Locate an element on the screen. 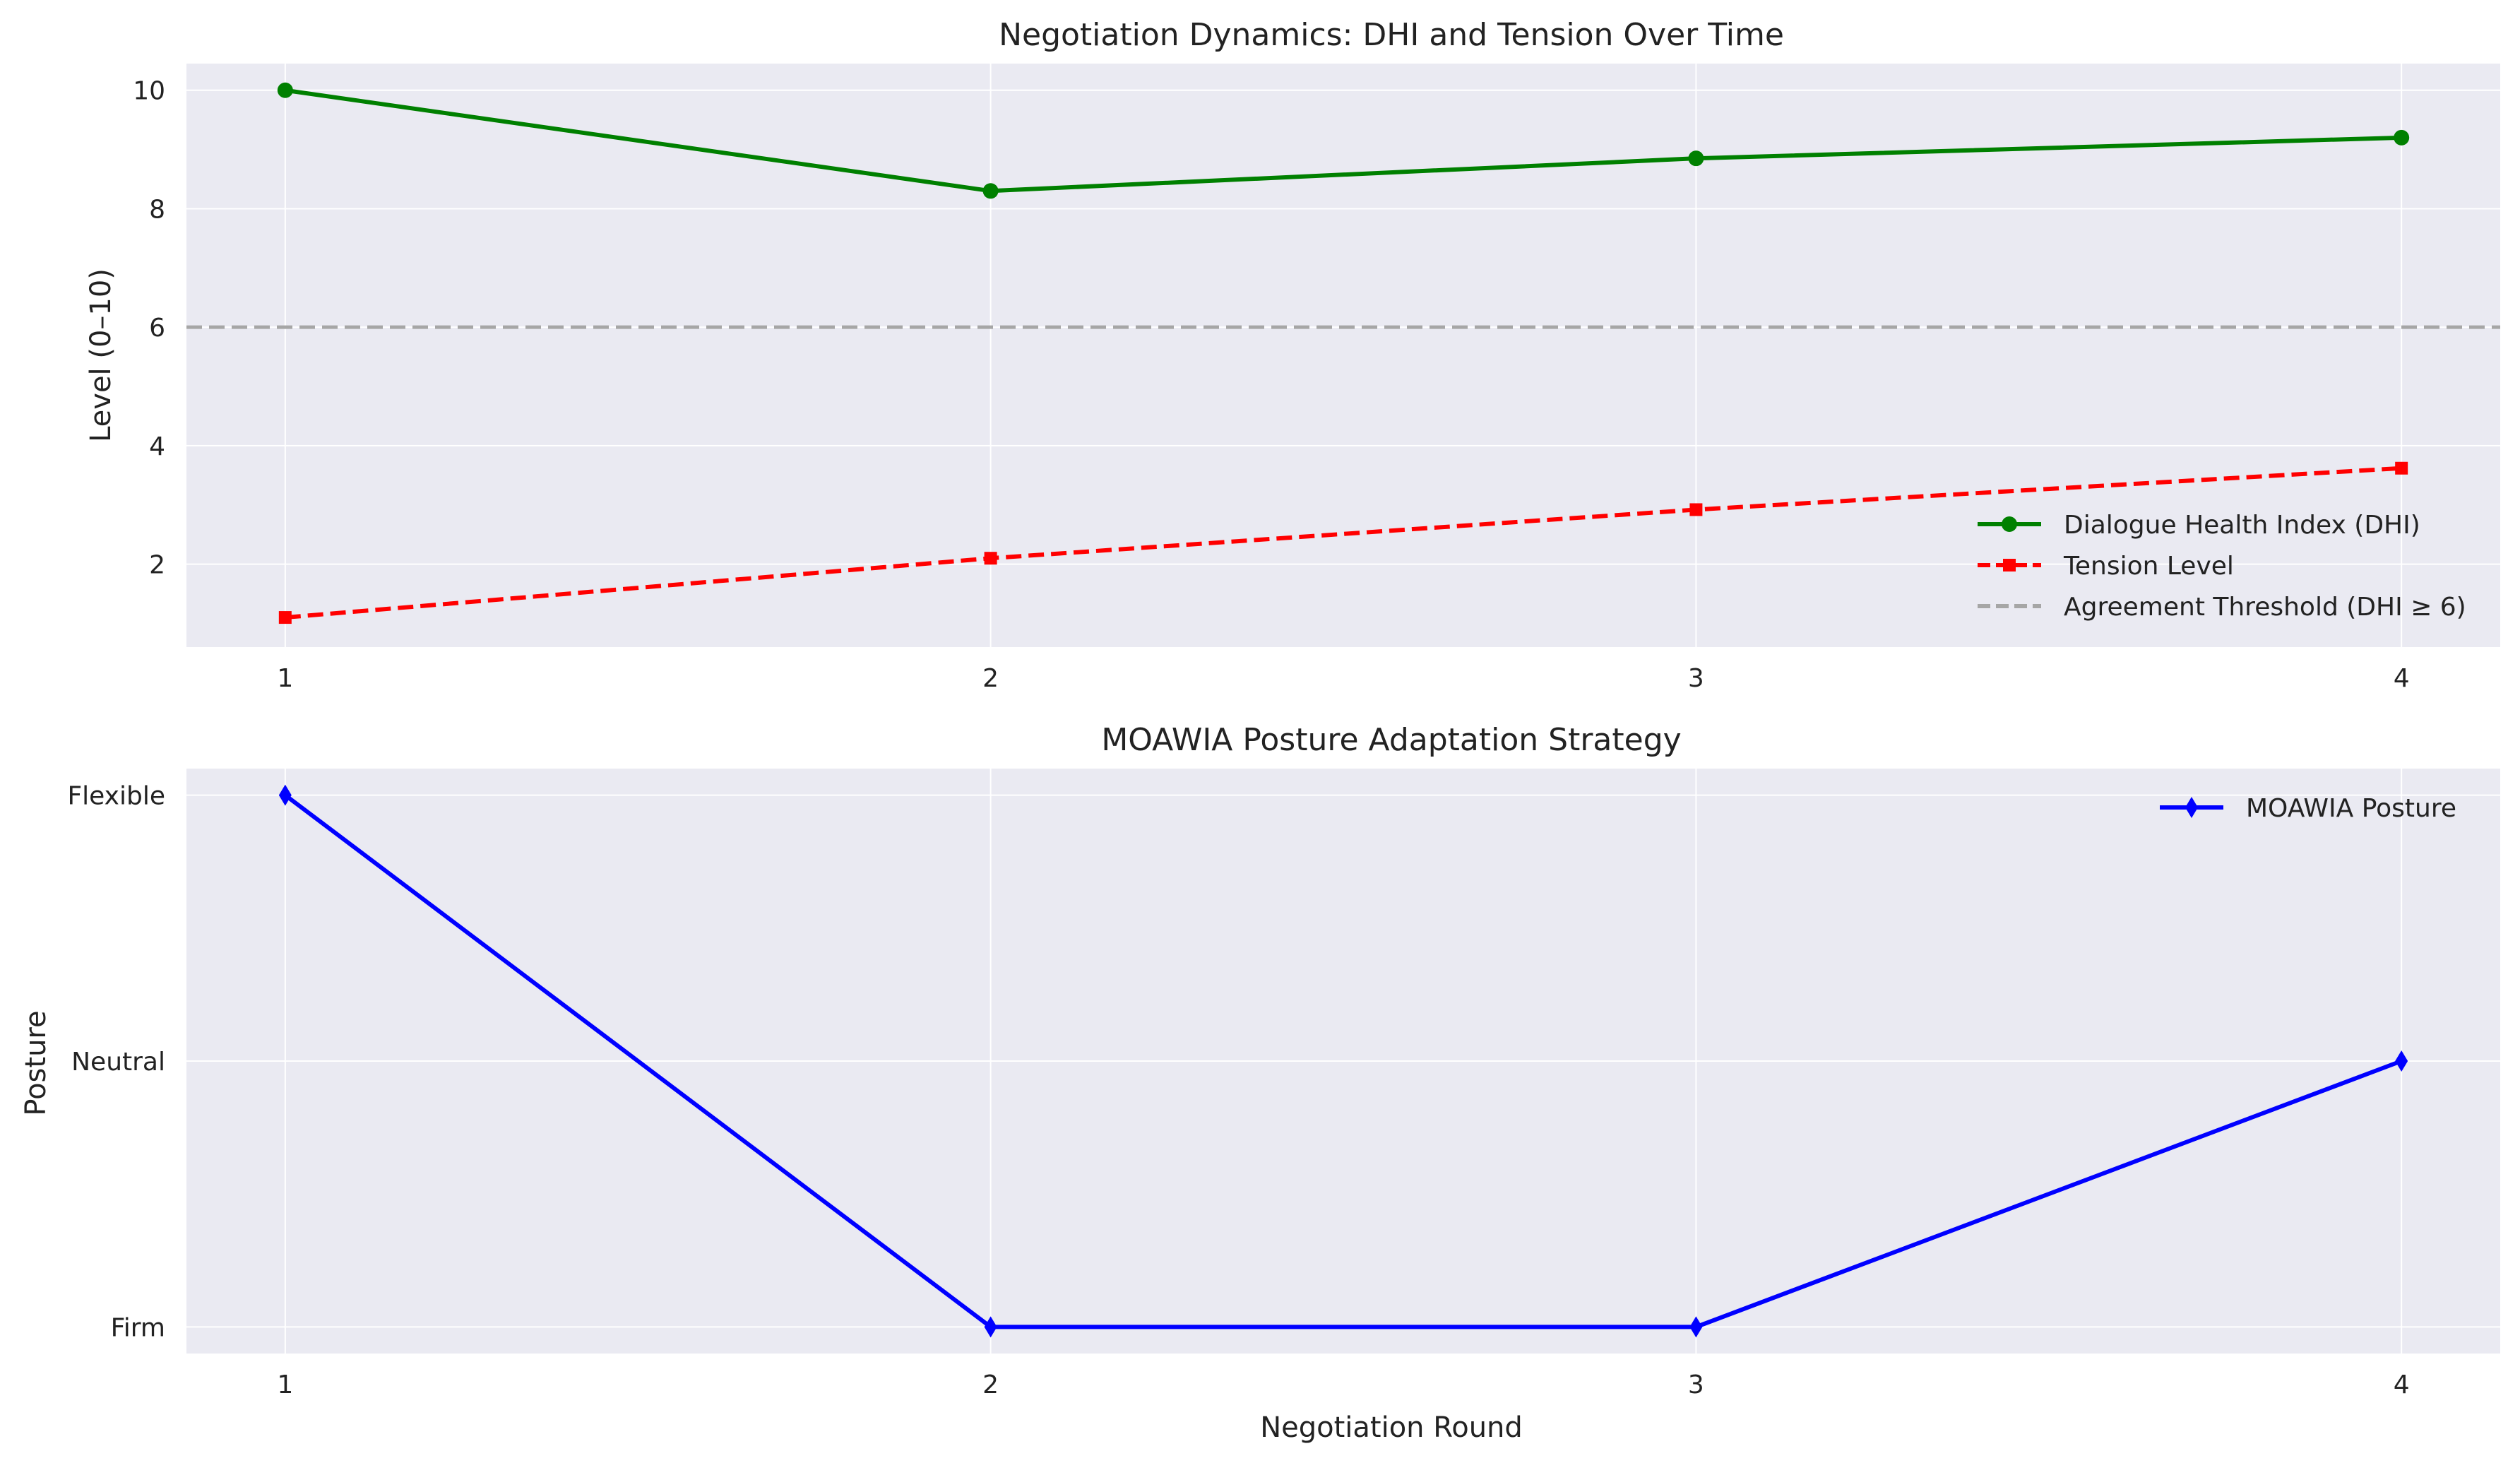 The image size is (2520, 1463). tension-line is located at coordinates (1344, 543).